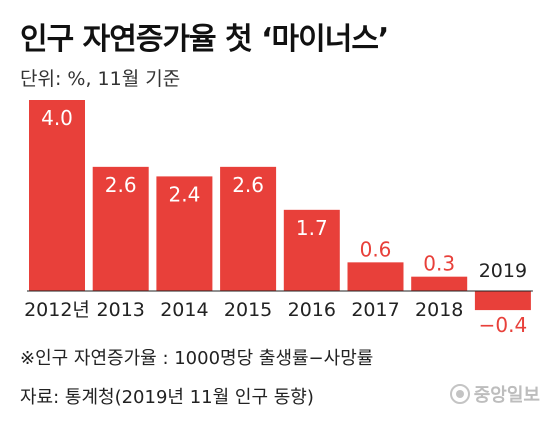 The height and width of the screenshot is (425, 558). I want to click on data-label: 2.4, so click(184, 194).